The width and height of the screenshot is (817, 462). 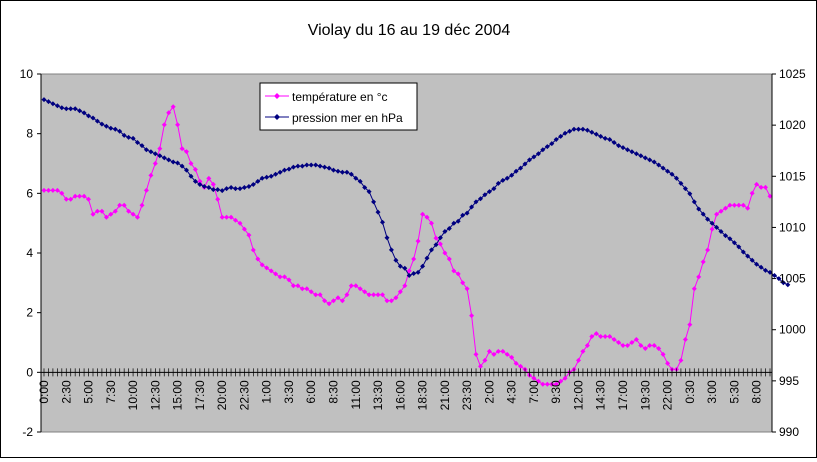 I want to click on x-tick-label: 5:30, so click(x=734, y=392).